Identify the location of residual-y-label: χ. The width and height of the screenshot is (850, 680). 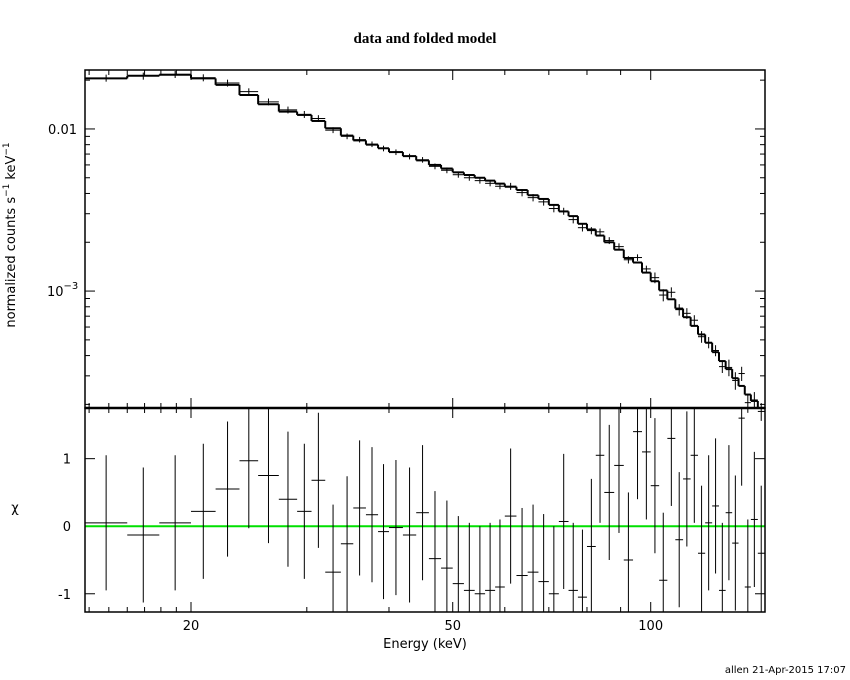
(15, 508).